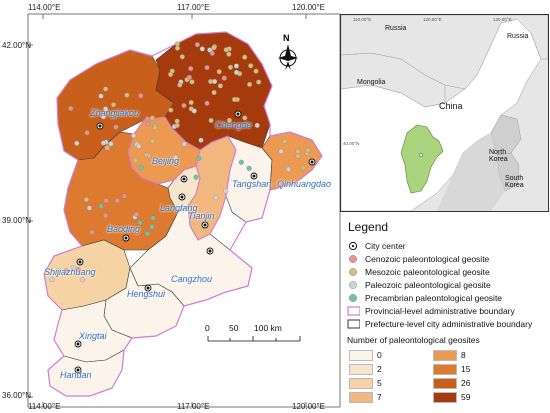  Describe the element at coordinates (193, 406) in the screenshot. I see `lon-label-bottom-117: 117.00°E` at that location.